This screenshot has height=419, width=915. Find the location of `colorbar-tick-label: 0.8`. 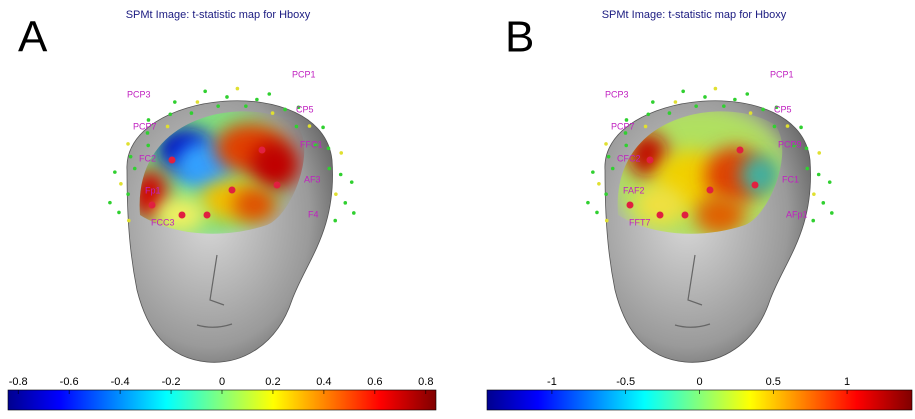

colorbar-tick-label: 0.8 is located at coordinates (425, 382).